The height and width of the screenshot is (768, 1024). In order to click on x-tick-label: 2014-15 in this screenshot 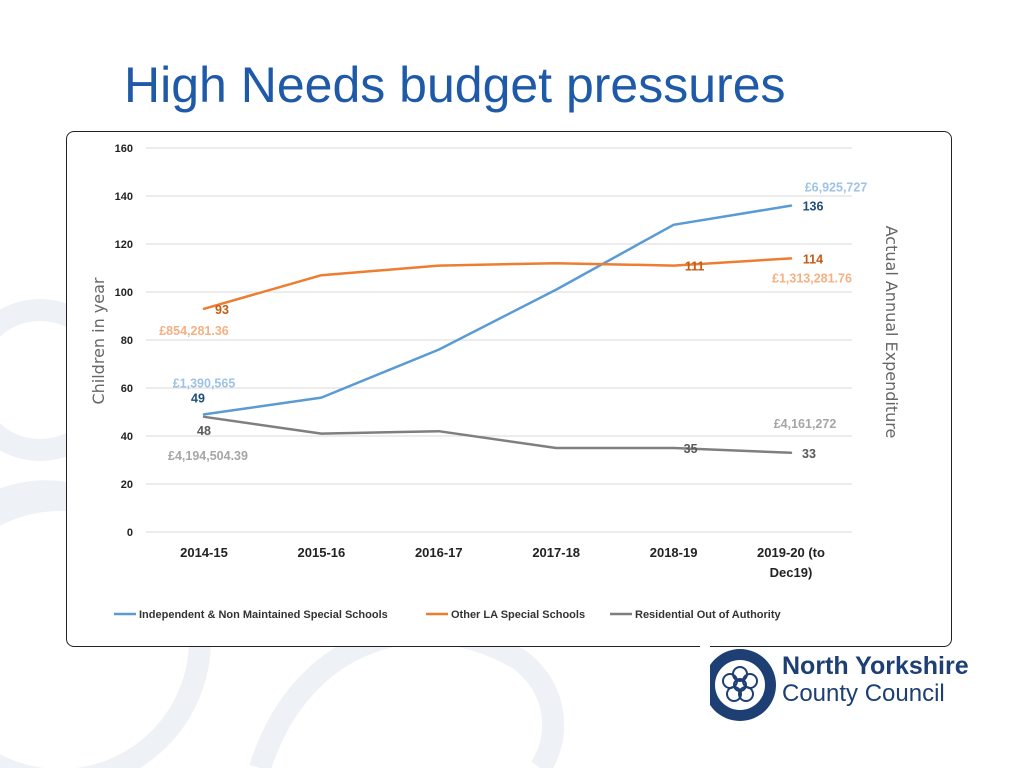, I will do `click(204, 552)`.